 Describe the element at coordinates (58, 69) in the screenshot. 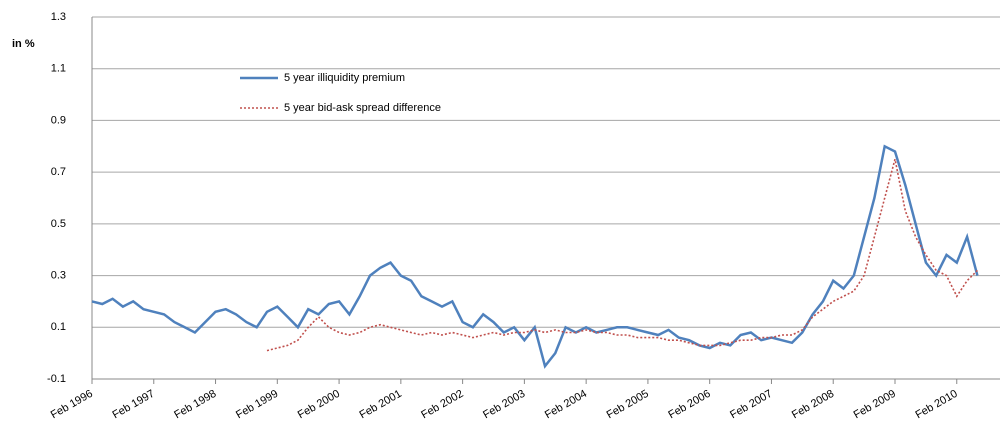

I see `y-tick-label: 1.1` at that location.